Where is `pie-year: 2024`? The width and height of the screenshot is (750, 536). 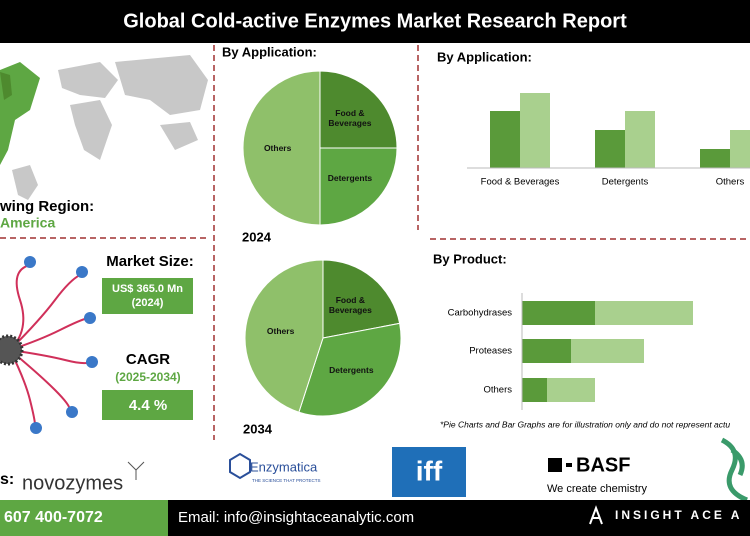 pie-year: 2024 is located at coordinates (257, 236).